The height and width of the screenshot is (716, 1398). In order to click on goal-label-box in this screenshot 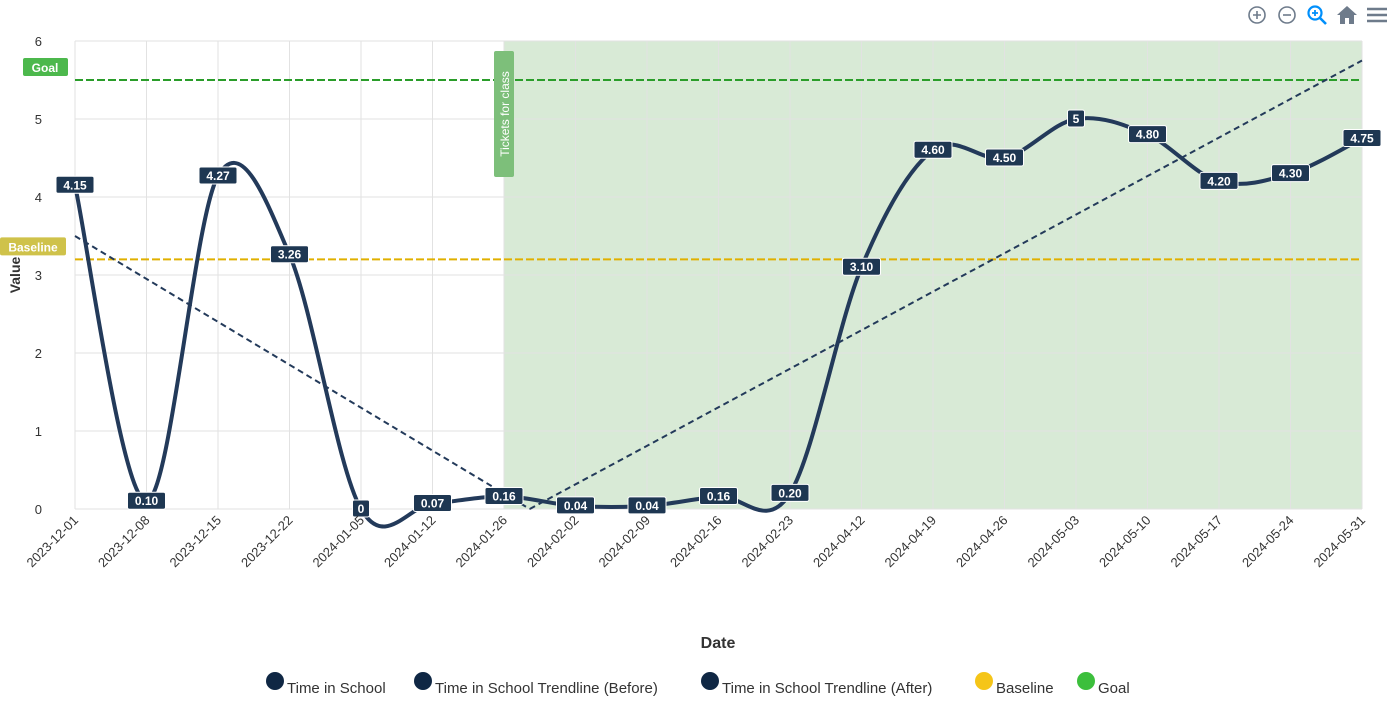, I will do `click(45, 67)`.